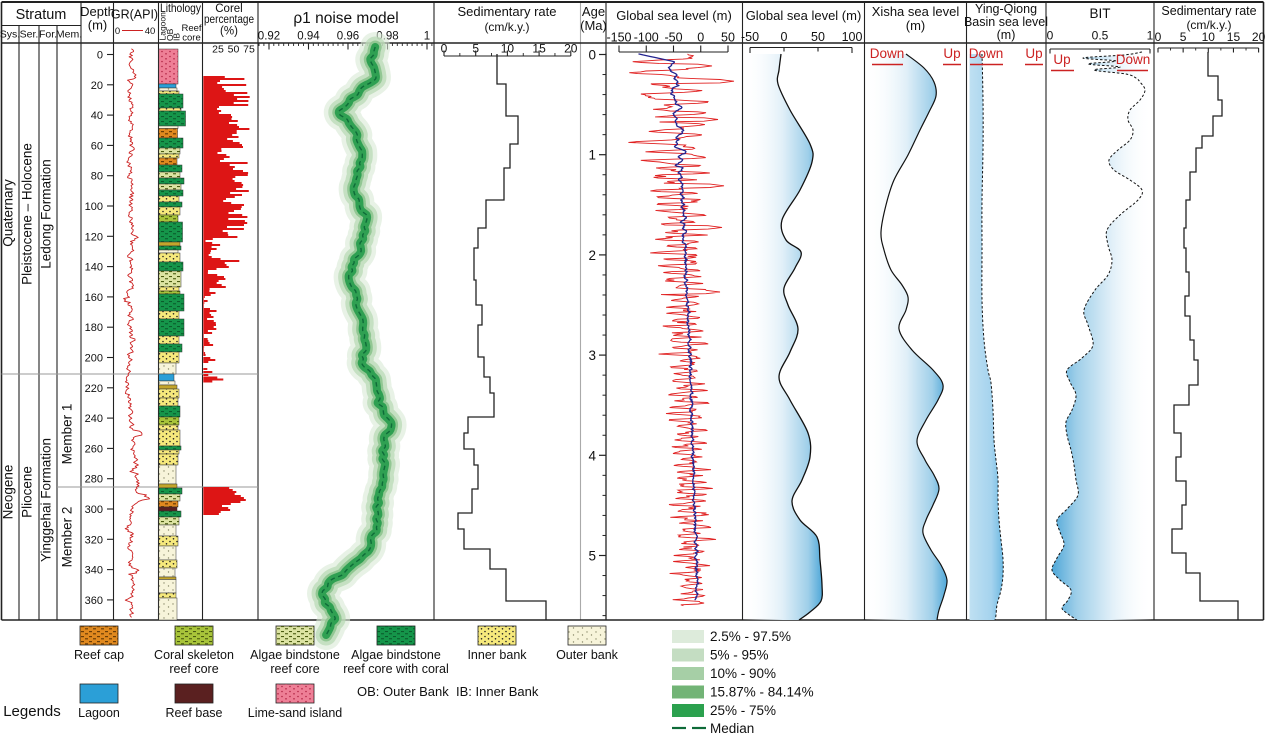 Image resolution: width=1265 pixels, height=736 pixels. I want to click on svg-text: 2.5% - 97.5%, so click(750, 636).